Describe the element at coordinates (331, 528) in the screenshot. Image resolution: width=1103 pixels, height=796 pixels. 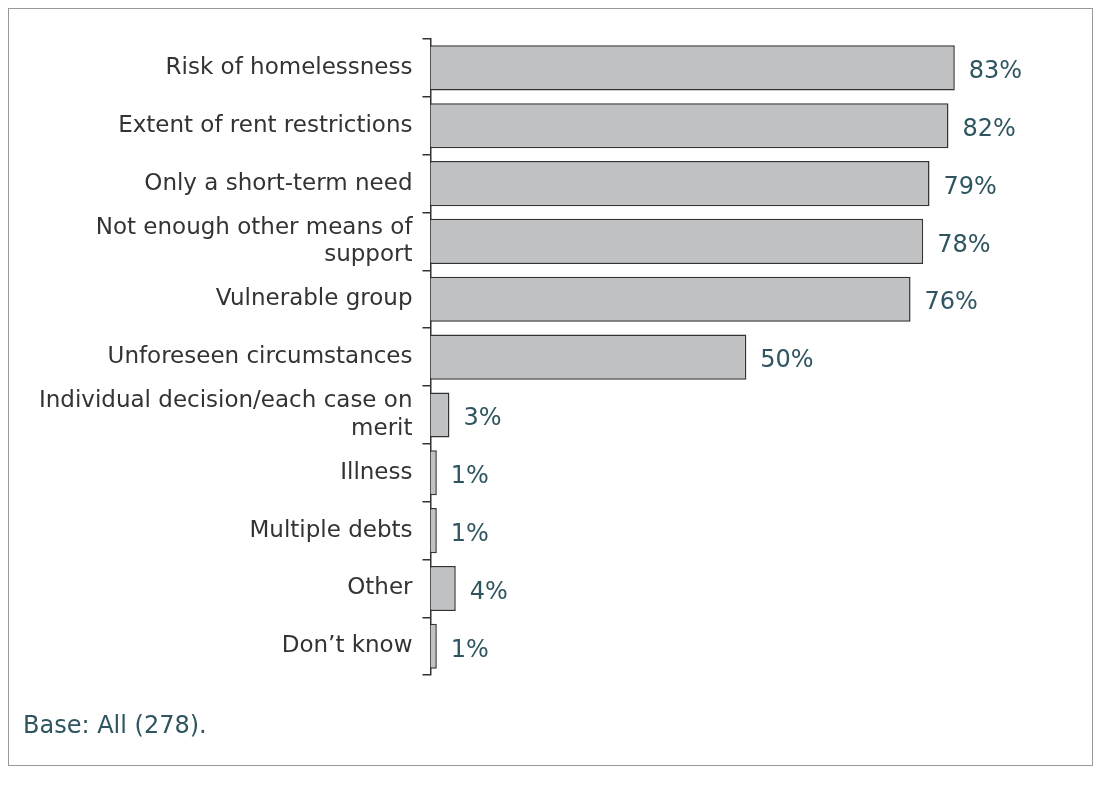
I see `y-tick-label: Multiple debts` at that location.